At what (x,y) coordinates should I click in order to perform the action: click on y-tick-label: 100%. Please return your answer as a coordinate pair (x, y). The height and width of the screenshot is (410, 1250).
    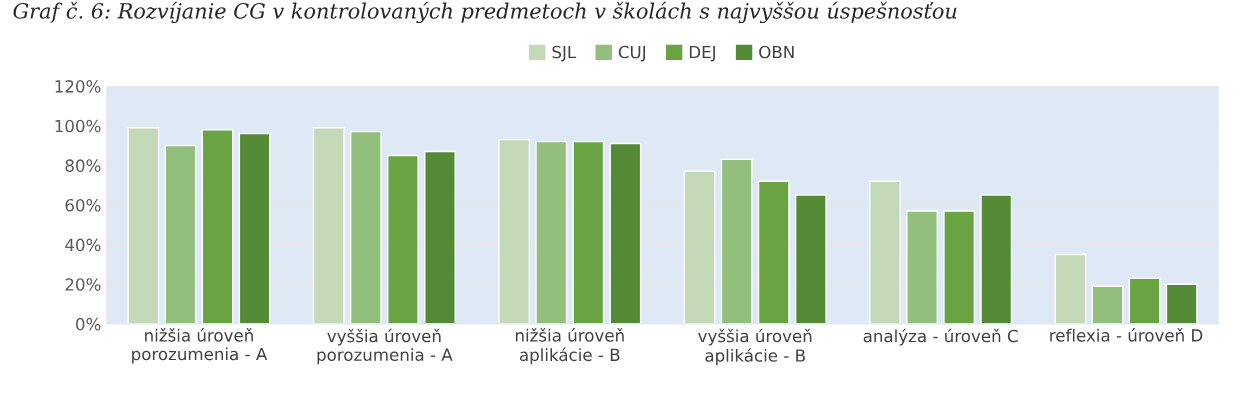
    Looking at the image, I should click on (78, 126).